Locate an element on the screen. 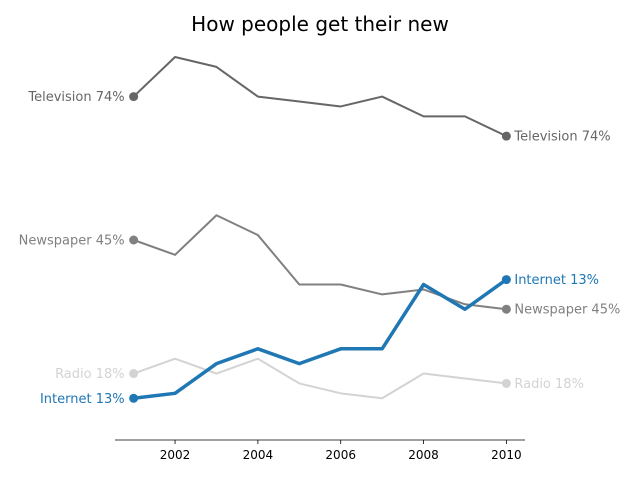 The height and width of the screenshot is (480, 640). series-line-newspaper is located at coordinates (320, 262).